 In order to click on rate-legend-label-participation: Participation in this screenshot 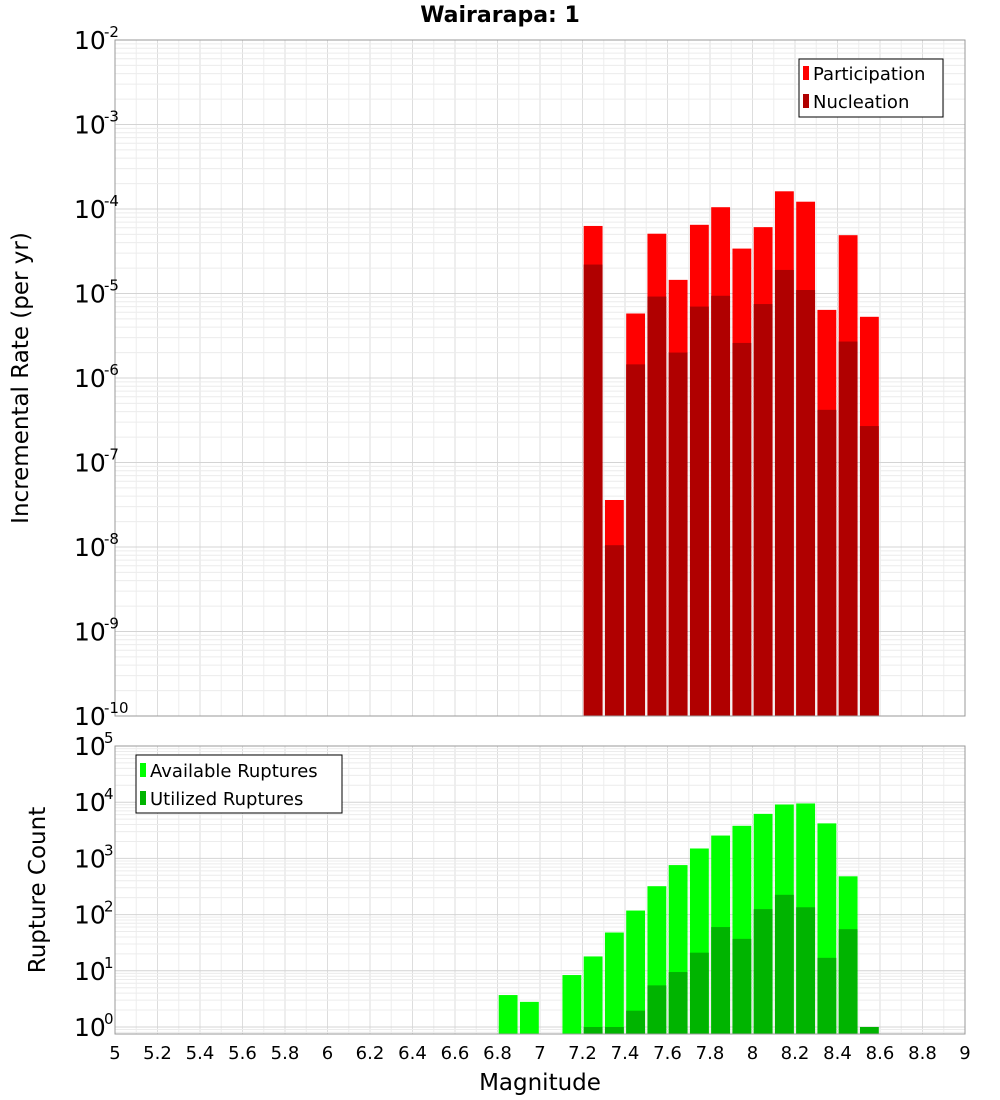, I will do `click(869, 74)`.